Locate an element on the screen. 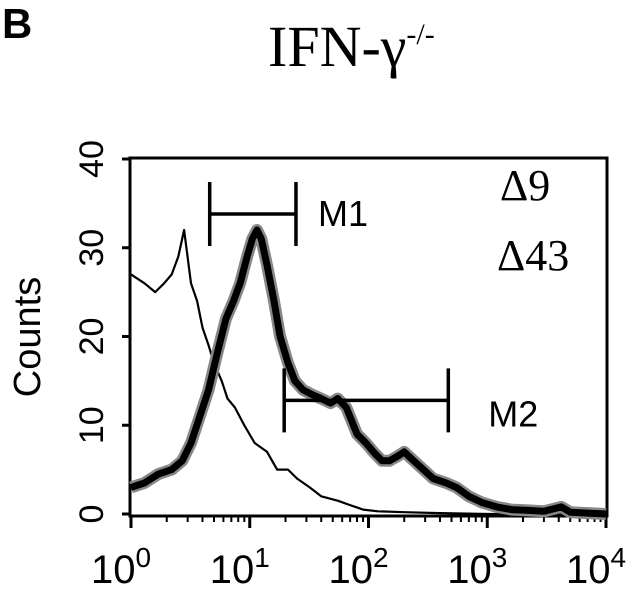 This screenshot has height=597, width=640. x-tick-label: 10³ is located at coordinates (477, 567).